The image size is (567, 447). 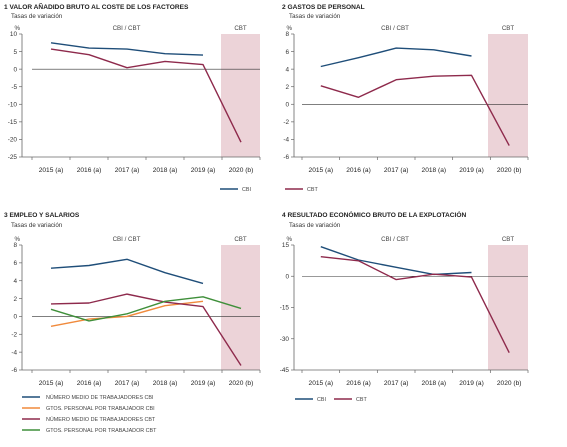 What do you see at coordinates (13, 157) in the screenshot?
I see `y-tick-label: -25` at bounding box center [13, 157].